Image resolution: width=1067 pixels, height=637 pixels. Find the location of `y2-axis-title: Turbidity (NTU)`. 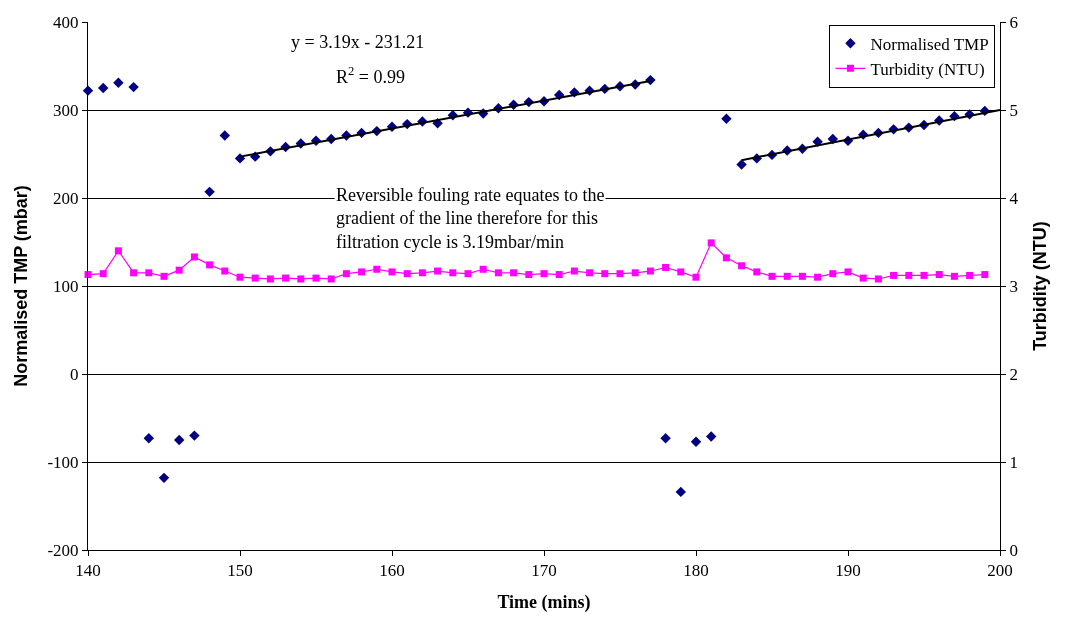

y2-axis-title: Turbidity (NTU) is located at coordinates (1039, 286).